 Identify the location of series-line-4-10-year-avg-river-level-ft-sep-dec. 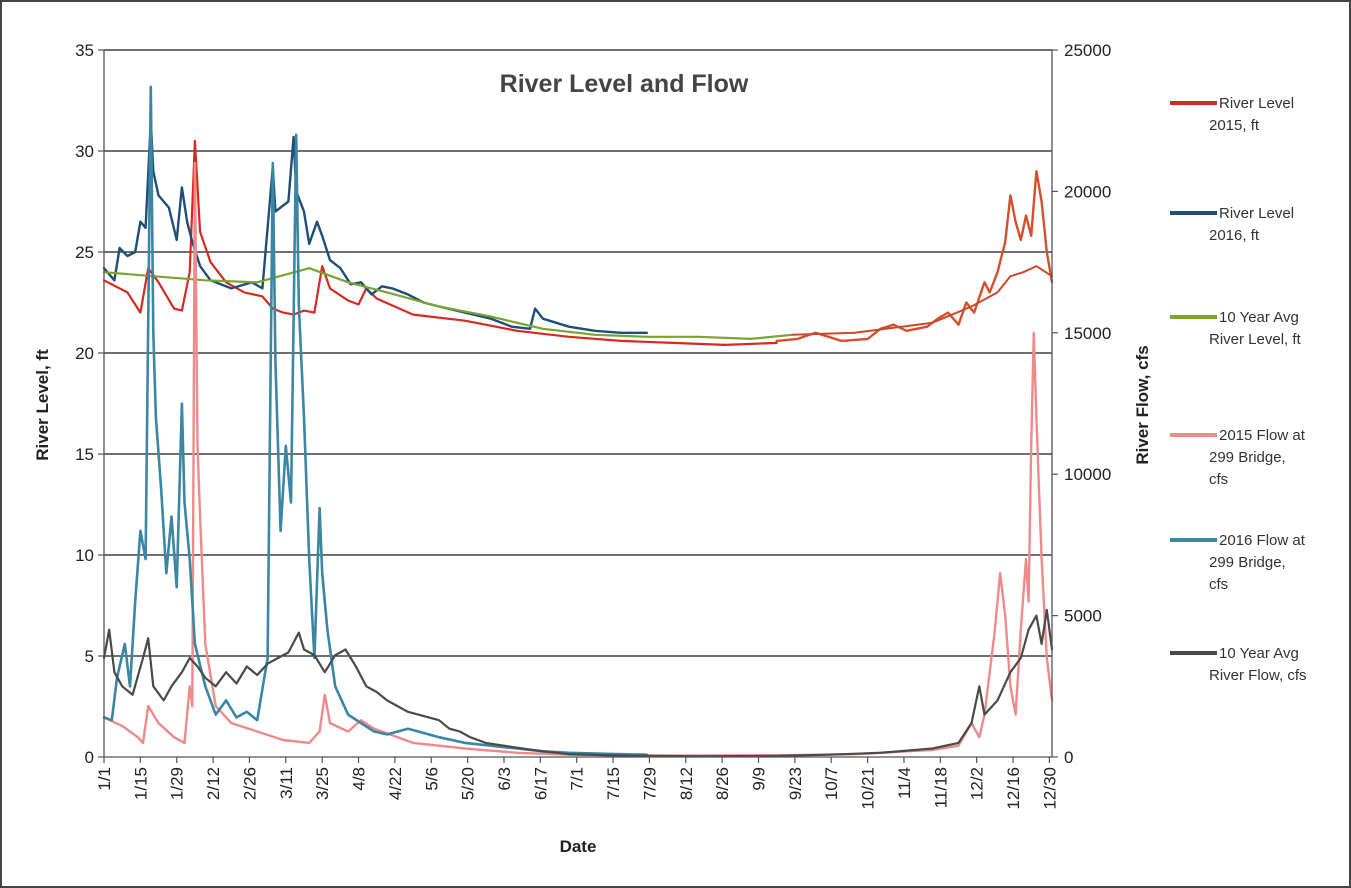
(922, 300).